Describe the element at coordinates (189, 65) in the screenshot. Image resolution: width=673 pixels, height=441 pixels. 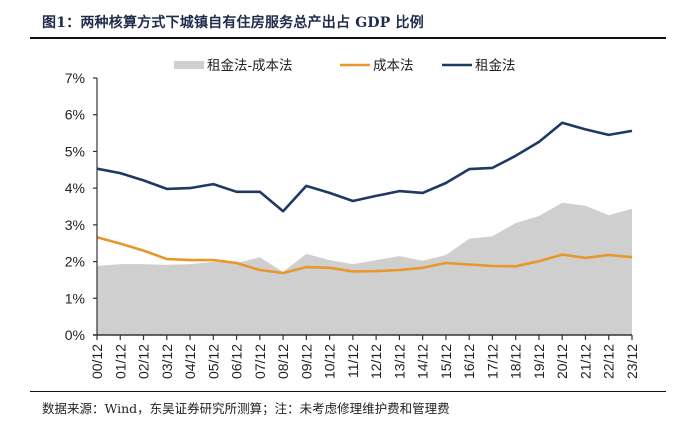
I see `legend-swatch` at that location.